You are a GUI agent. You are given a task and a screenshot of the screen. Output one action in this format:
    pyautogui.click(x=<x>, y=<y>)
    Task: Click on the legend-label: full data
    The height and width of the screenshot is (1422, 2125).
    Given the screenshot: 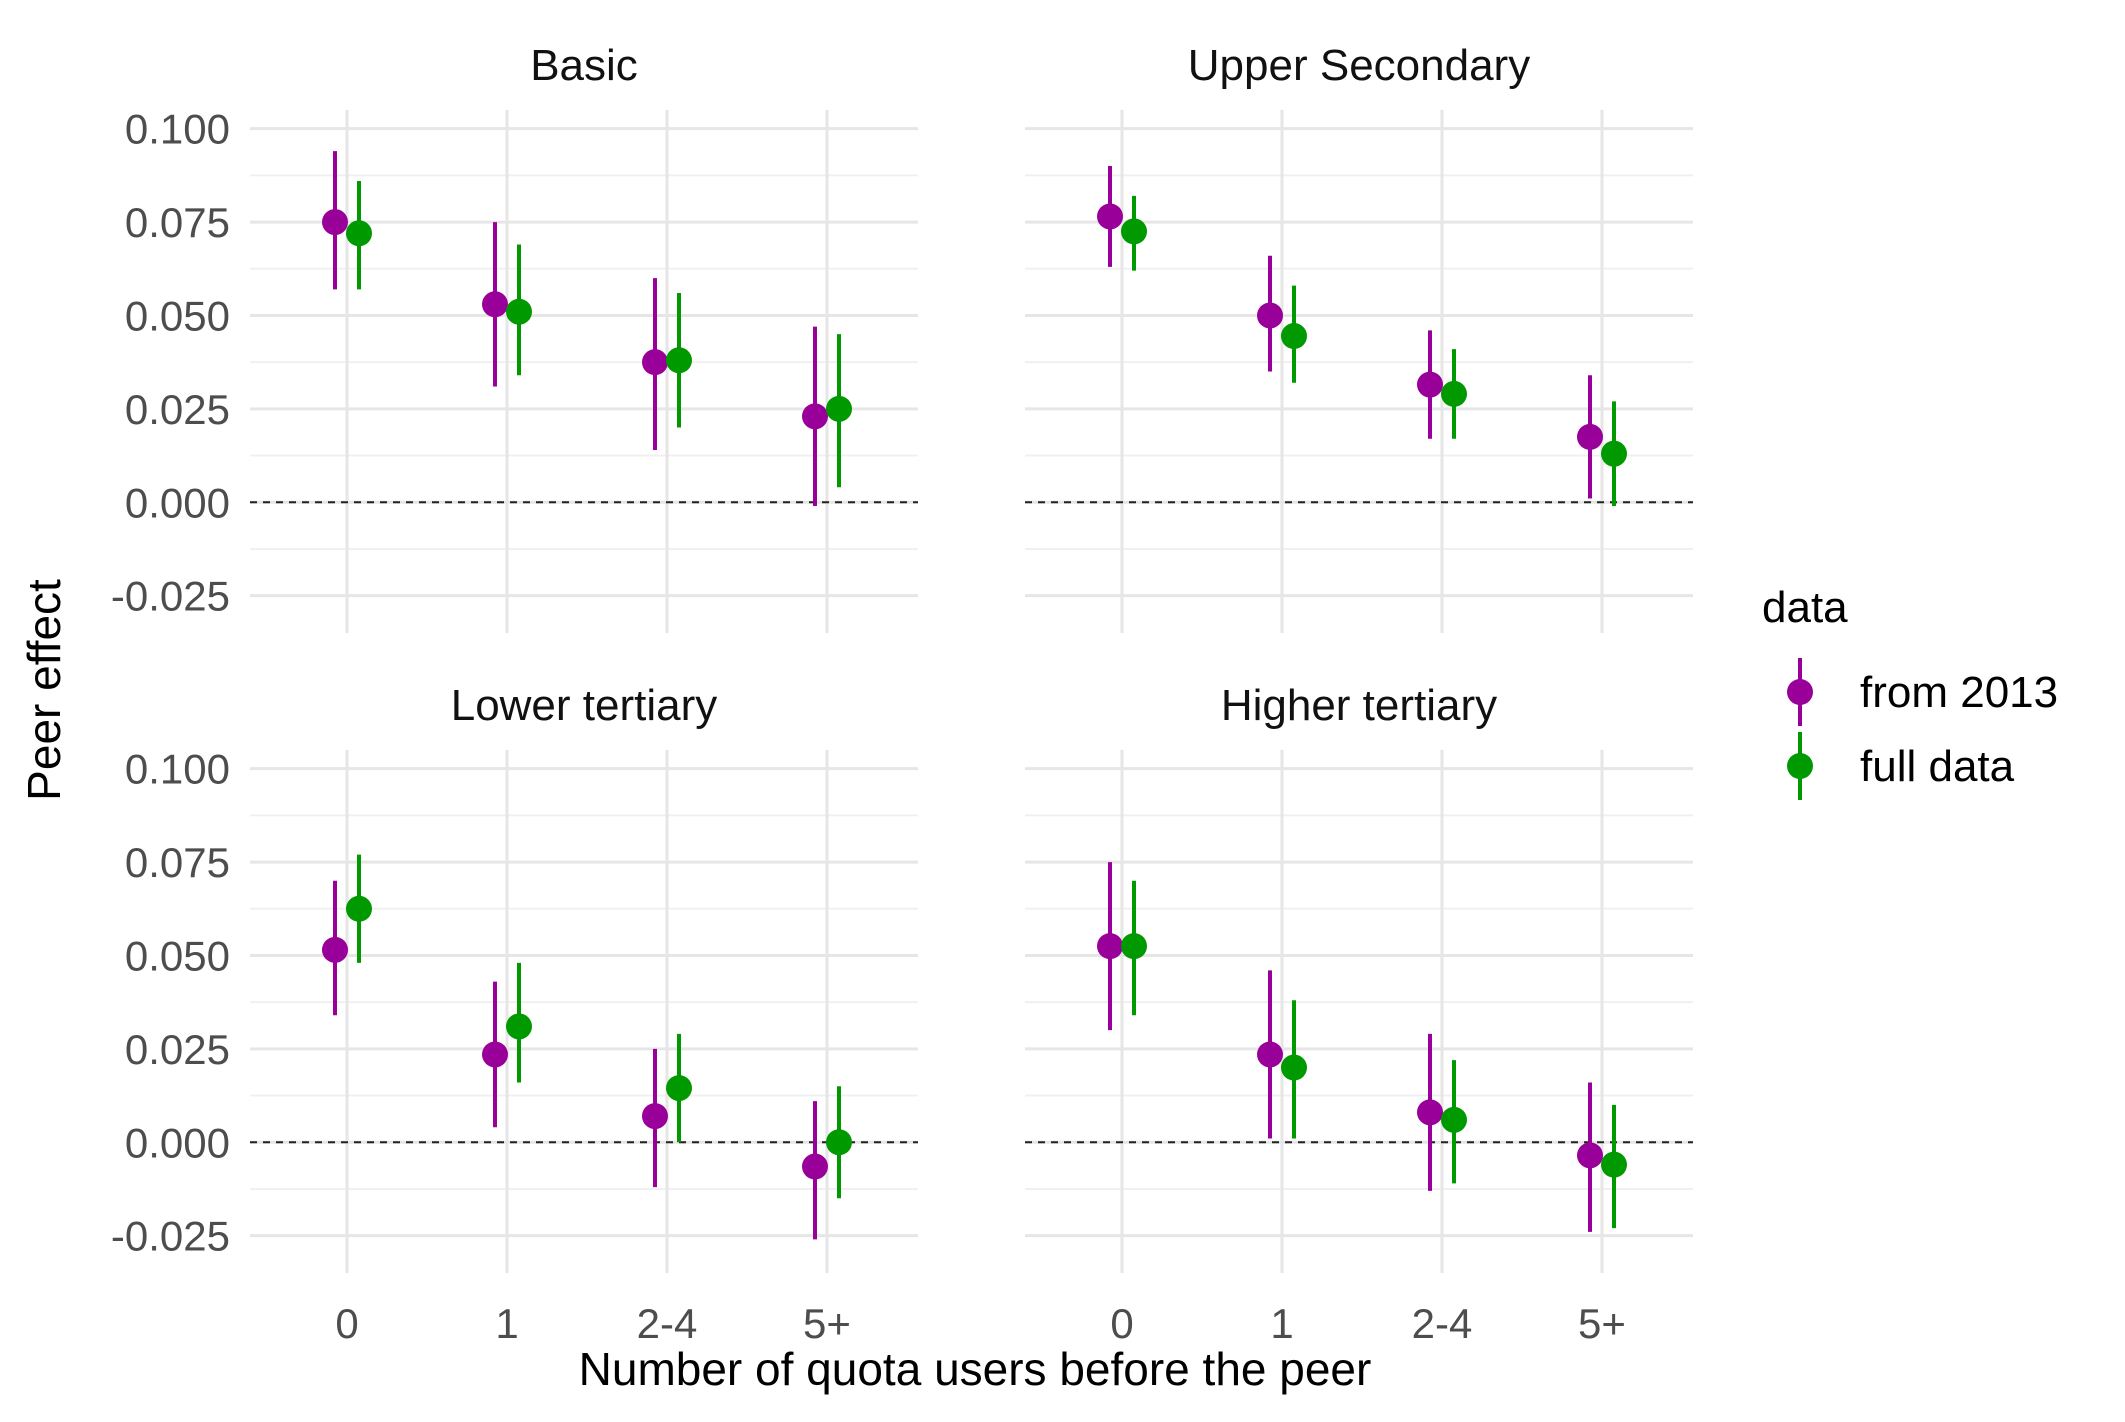 What is the action you would take?
    pyautogui.click(x=1937, y=766)
    